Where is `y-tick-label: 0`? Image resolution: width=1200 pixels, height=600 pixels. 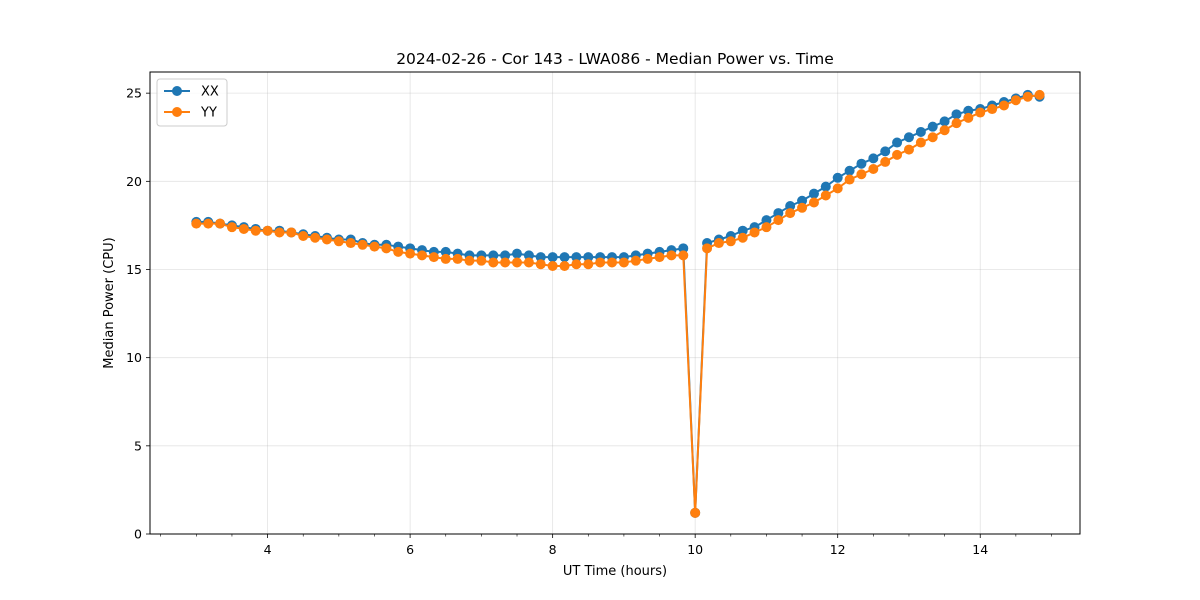
y-tick-label: 0 is located at coordinates (138, 534).